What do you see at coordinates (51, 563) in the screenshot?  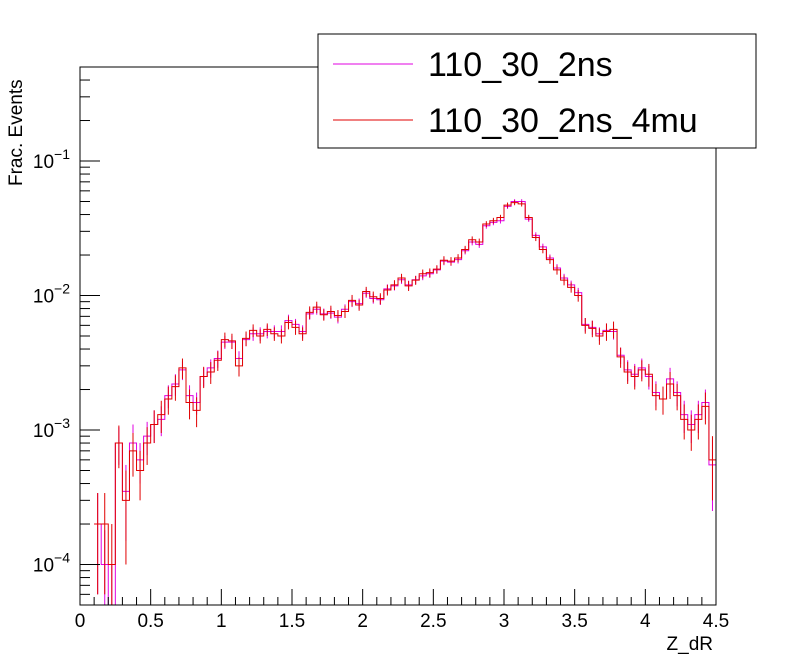 I see `y-tick-label: 10⁻⁴` at bounding box center [51, 563].